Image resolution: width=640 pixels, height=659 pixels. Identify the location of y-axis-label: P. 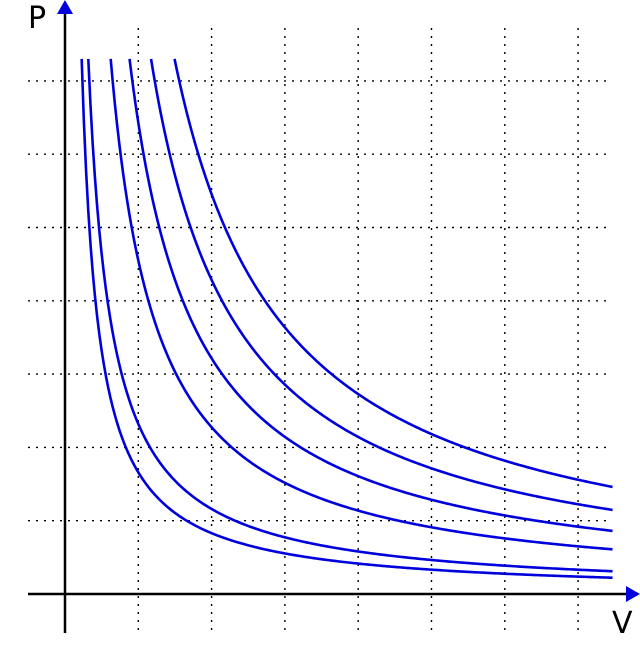
(37, 18).